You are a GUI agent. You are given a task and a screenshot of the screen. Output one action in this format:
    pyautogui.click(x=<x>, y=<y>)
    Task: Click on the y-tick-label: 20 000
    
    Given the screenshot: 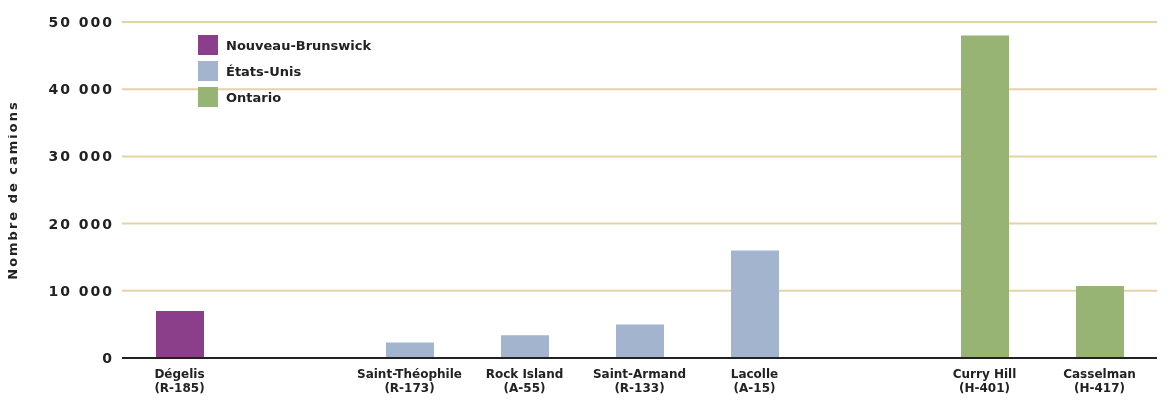 What is the action you would take?
    pyautogui.click(x=81, y=223)
    